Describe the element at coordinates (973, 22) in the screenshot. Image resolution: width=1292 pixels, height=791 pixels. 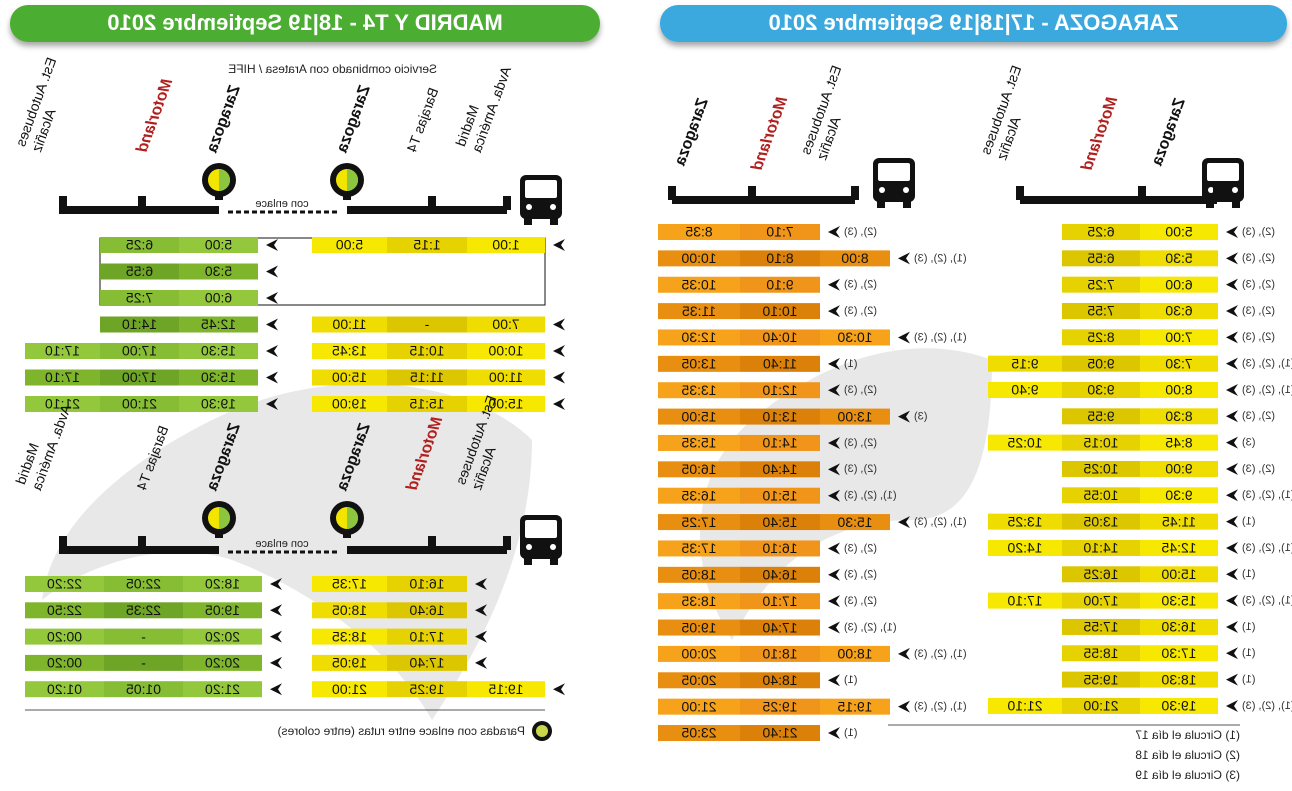
I see `header-title: ZARAGOZA - 17|18|19 Septiembre 2010` at that location.